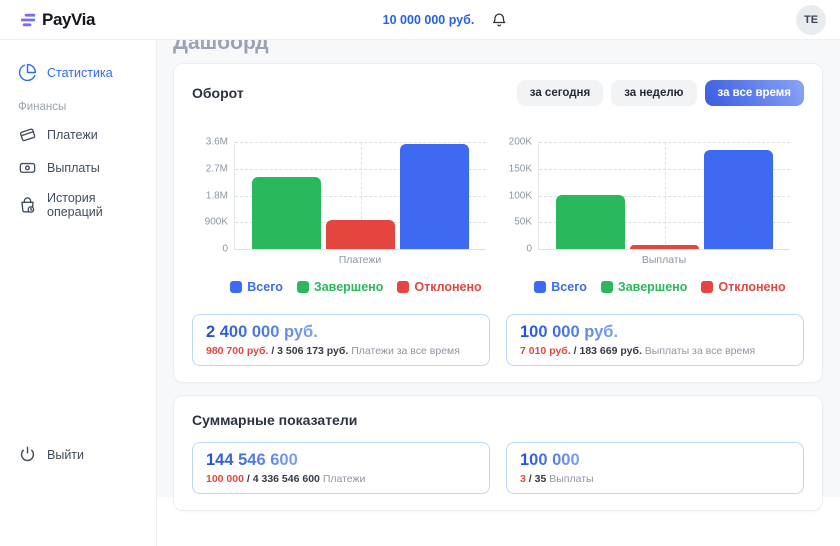 This screenshot has height=546, width=840. Describe the element at coordinates (252, 460) in the screenshot. I see `stat-big-value: 144 546 600` at that location.